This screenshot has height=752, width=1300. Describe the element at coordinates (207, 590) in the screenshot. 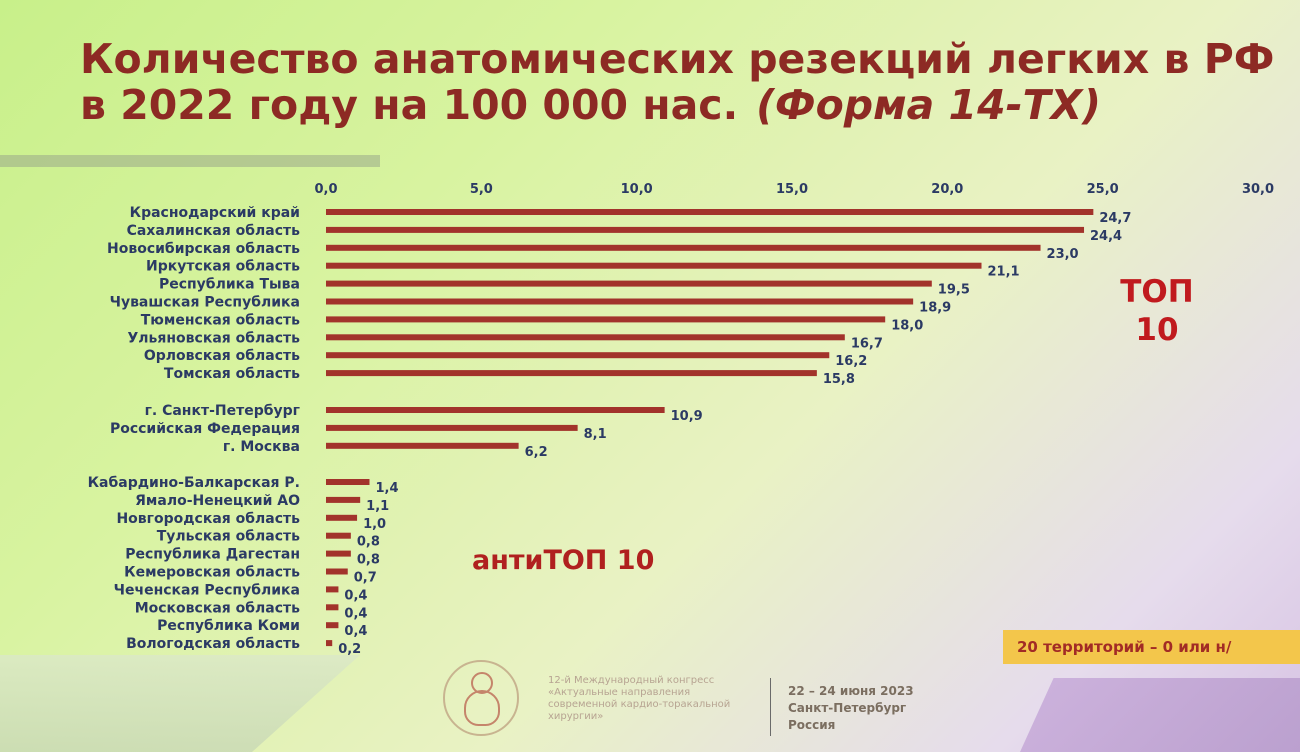

I see `category-label: Чеченская Республика` at that location.